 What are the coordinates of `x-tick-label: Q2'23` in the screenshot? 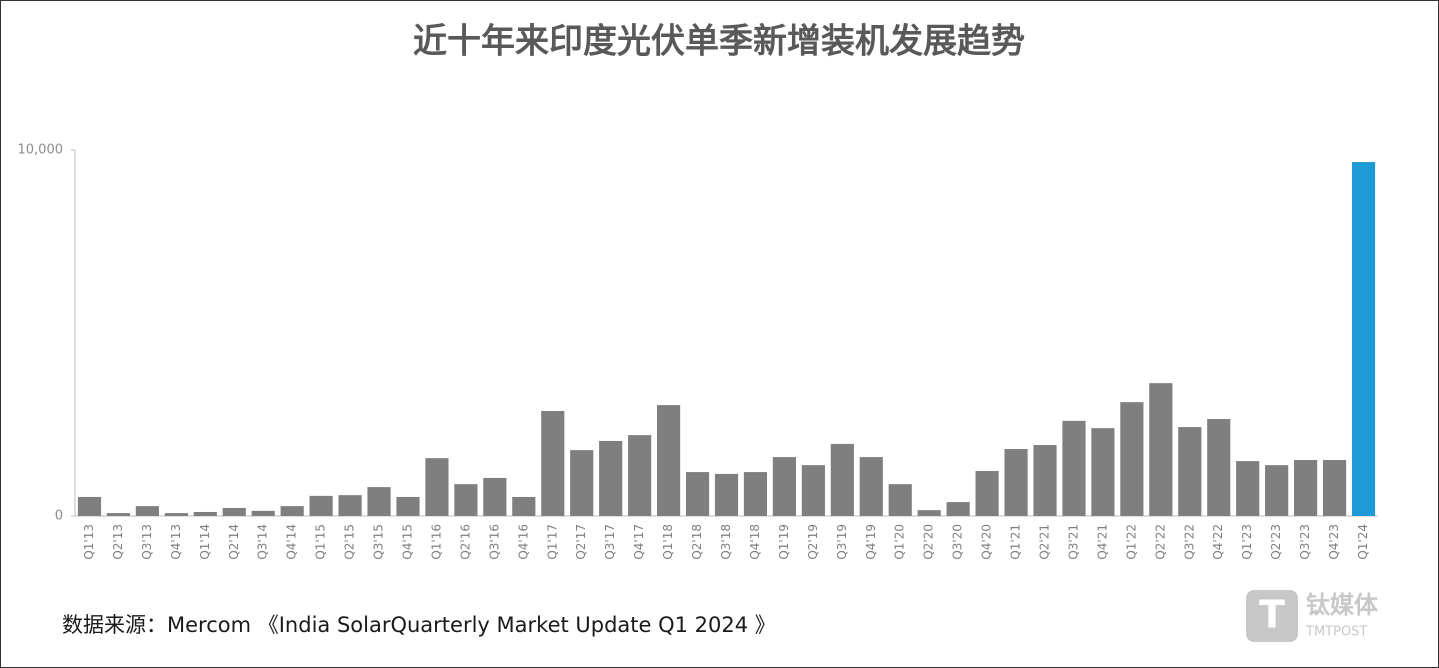 It's located at (1276, 542).